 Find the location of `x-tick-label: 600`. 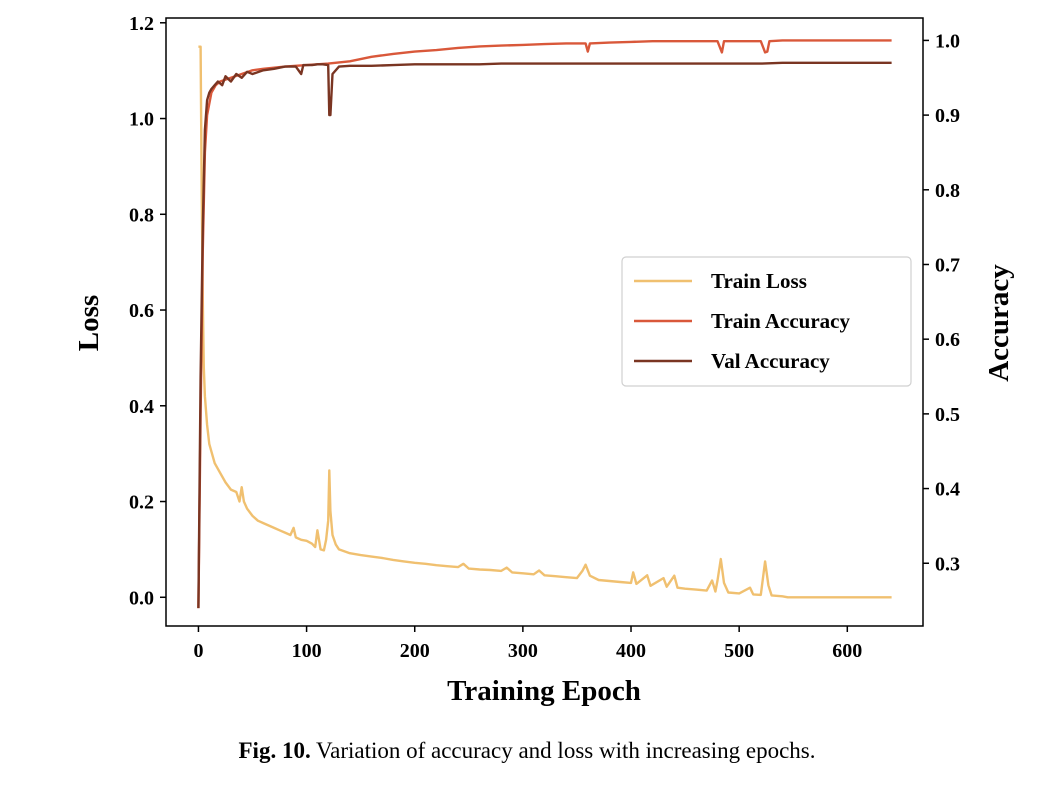

x-tick-label: 600 is located at coordinates (847, 651).